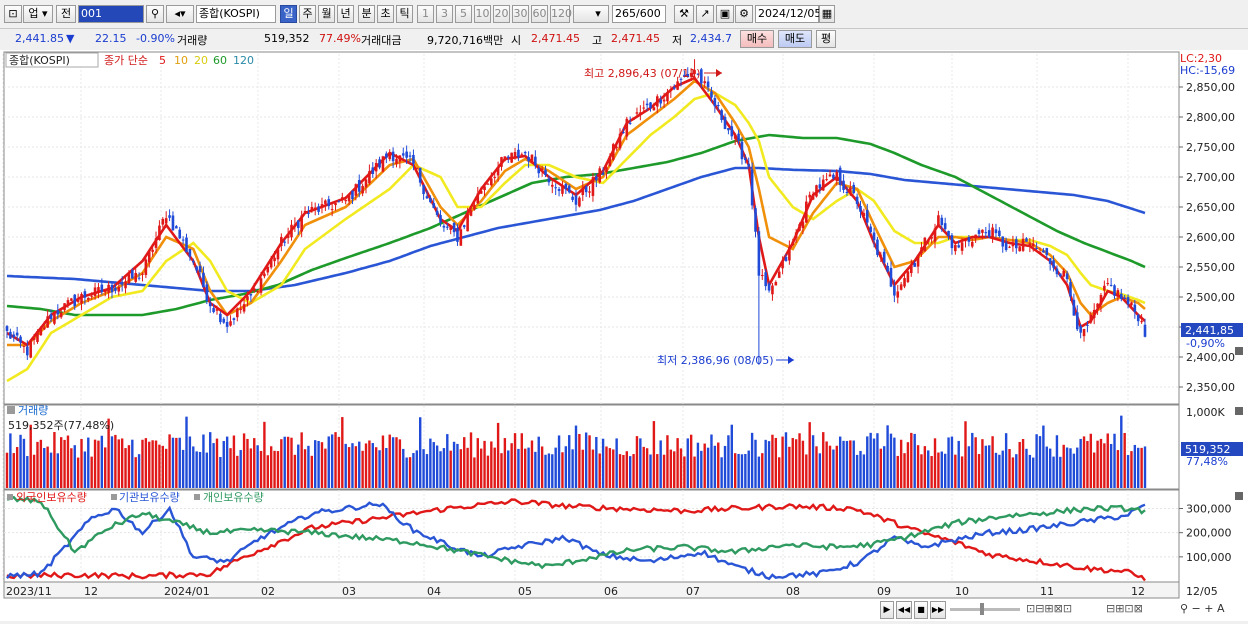 The image size is (1248, 624). Describe the element at coordinates (201, 60) in the screenshot. I see `ma-legend-20: 20` at that location.